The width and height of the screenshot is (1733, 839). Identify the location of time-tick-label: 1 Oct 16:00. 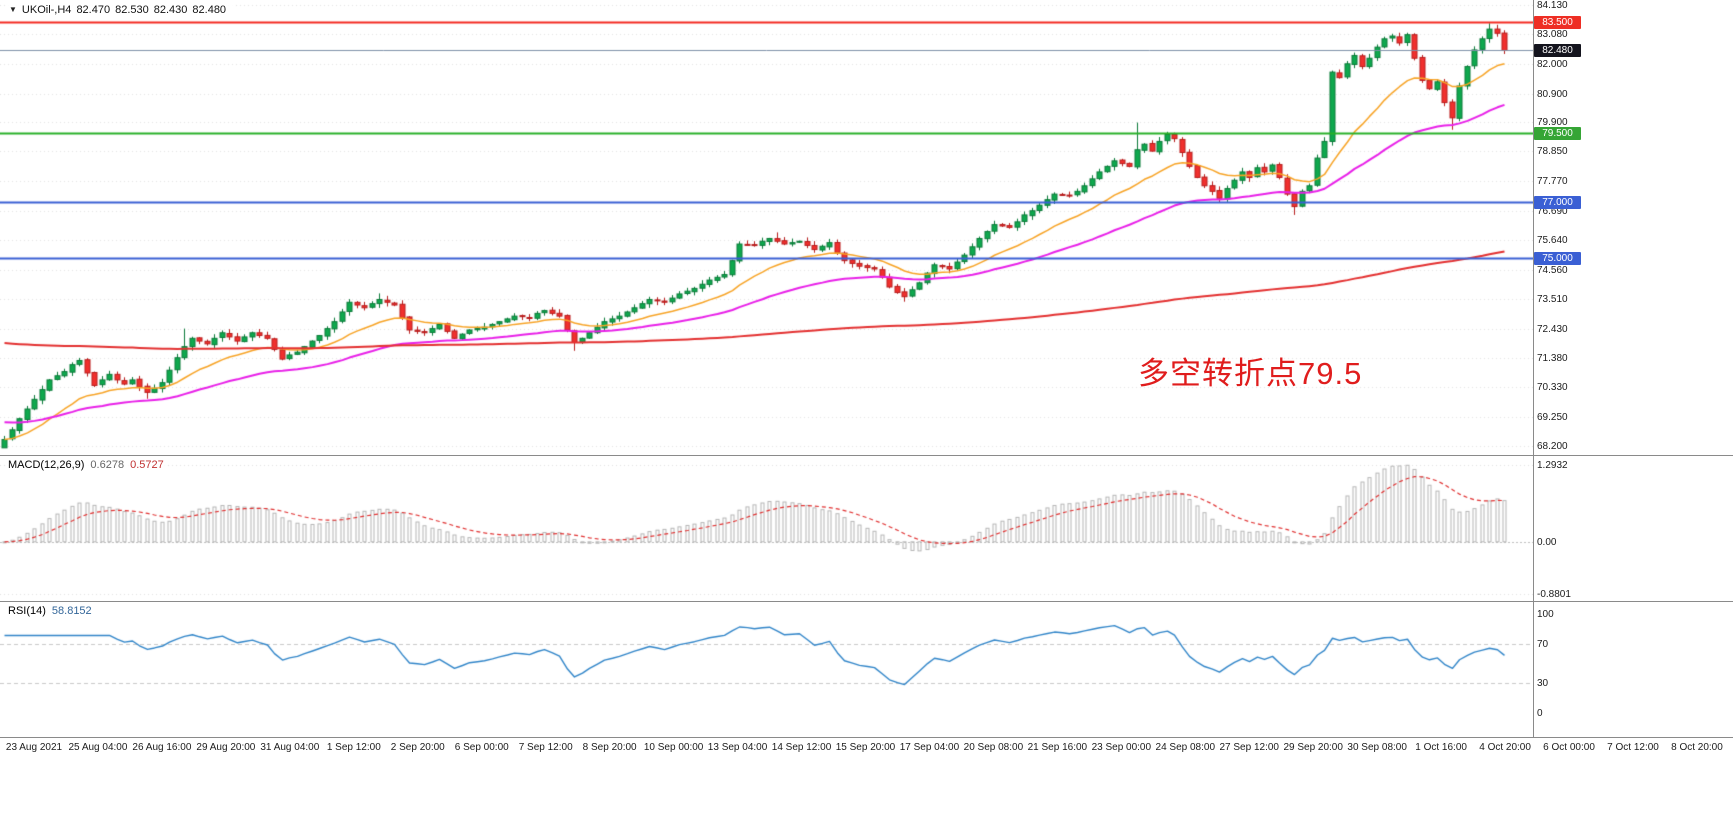
(1441, 747).